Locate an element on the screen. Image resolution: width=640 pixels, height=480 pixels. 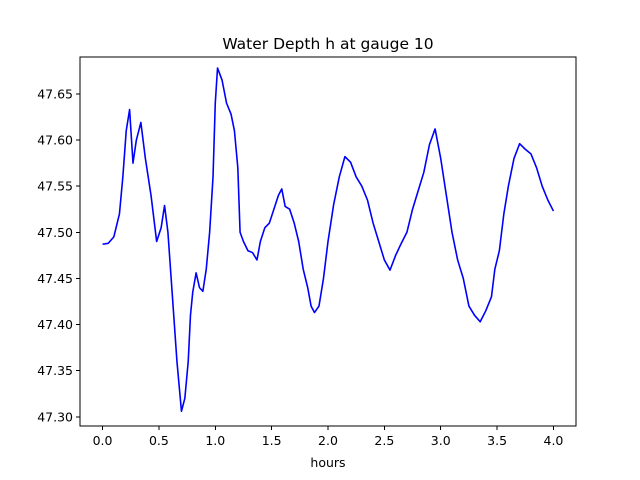
x-tick-label: 3.5 is located at coordinates (497, 440).